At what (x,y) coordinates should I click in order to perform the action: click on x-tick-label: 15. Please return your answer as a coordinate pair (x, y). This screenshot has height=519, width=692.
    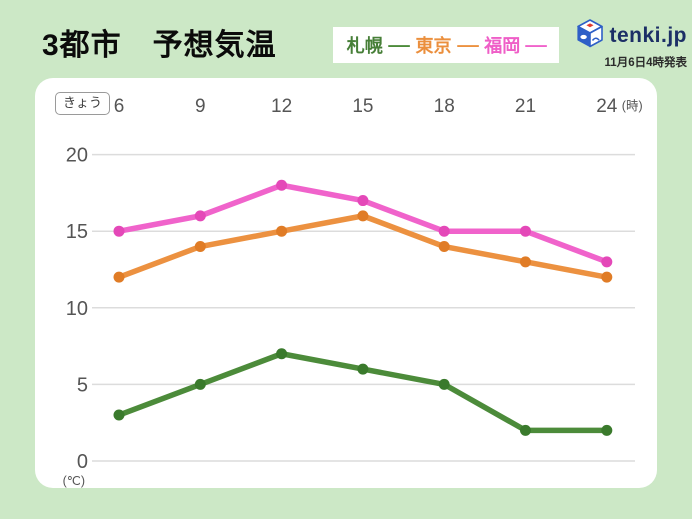
    Looking at the image, I should click on (362, 106).